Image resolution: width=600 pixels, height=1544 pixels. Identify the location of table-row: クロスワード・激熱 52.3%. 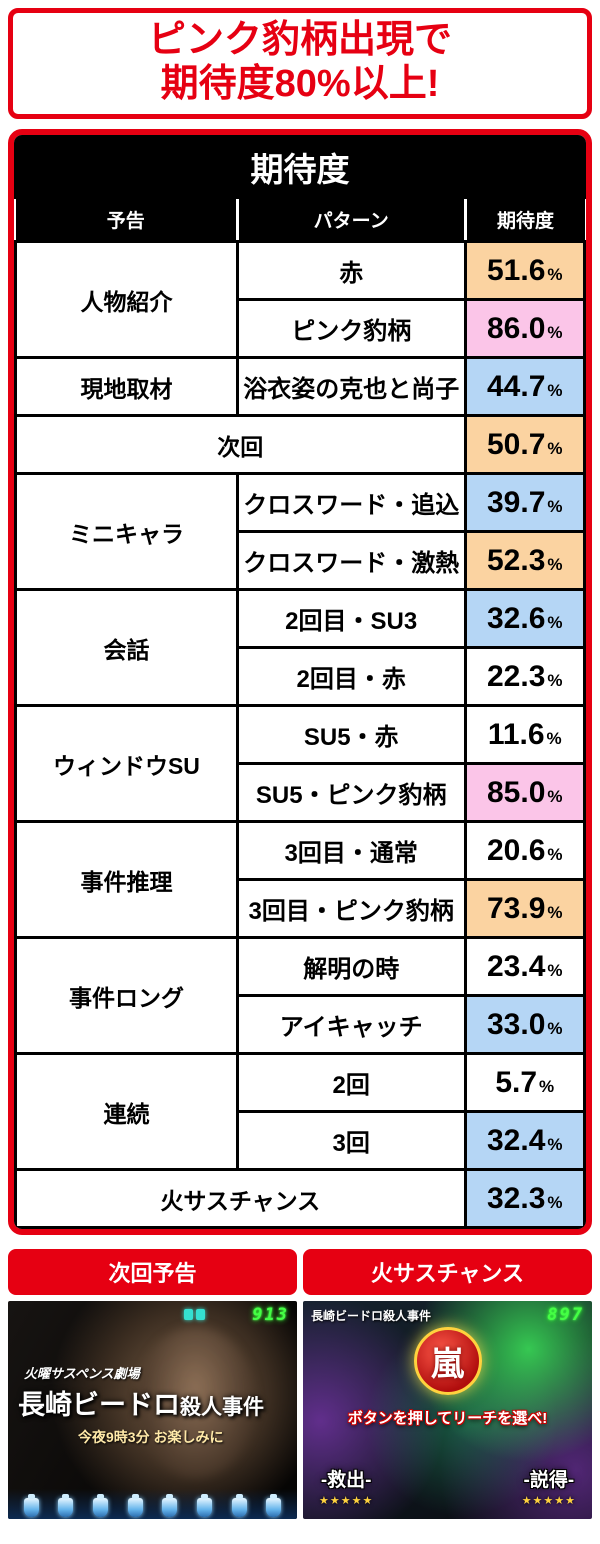
(301, 561).